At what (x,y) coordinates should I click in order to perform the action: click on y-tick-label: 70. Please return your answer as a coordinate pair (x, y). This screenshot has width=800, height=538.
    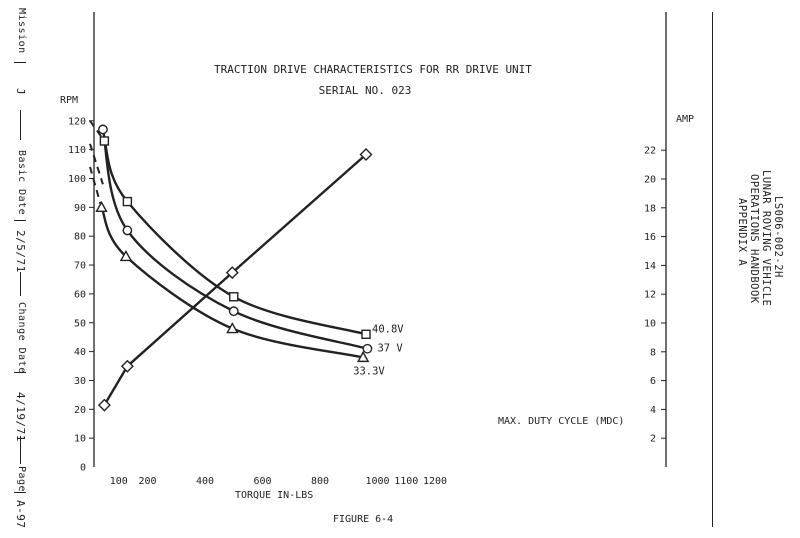
    Looking at the image, I should click on (80, 266).